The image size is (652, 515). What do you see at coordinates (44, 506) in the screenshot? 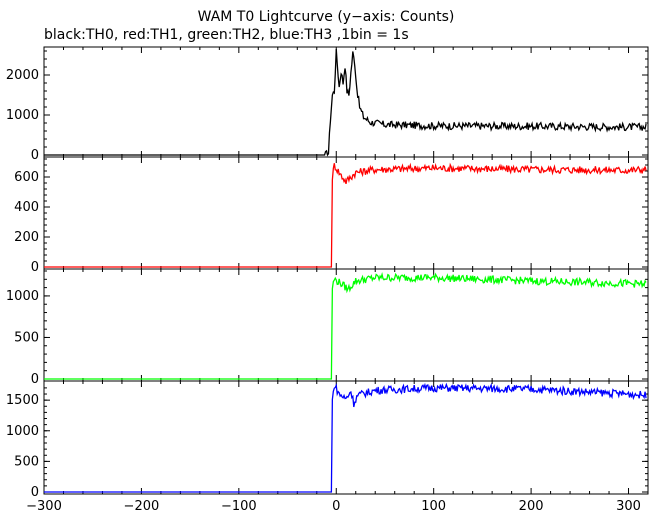
I see `x-tick-label: −300` at bounding box center [44, 506].